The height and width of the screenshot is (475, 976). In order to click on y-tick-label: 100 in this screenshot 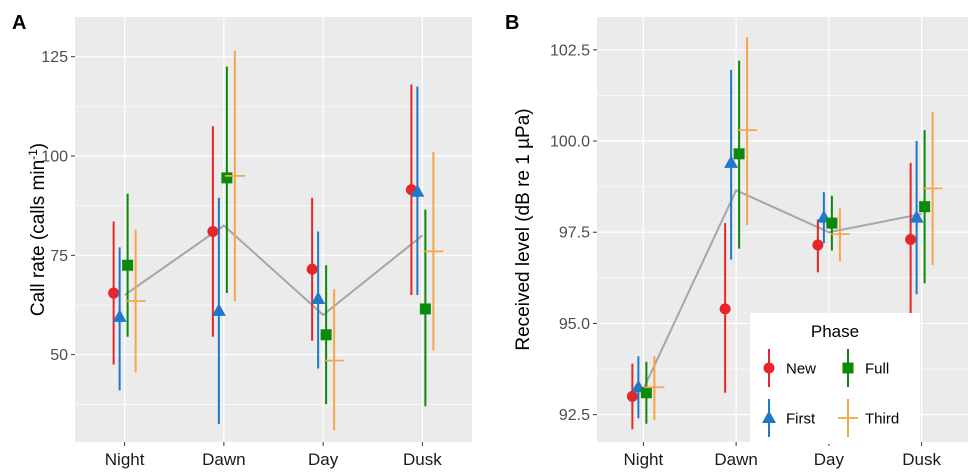, I will do `click(54, 157)`.